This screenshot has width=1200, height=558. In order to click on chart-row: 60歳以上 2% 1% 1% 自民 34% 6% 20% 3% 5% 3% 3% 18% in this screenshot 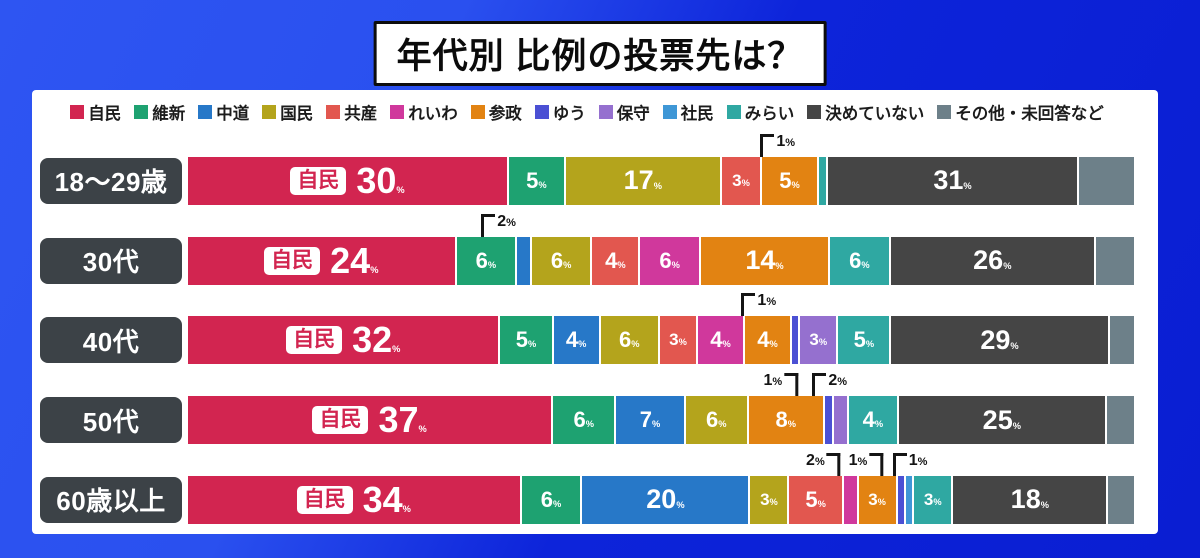, I will do `click(587, 484)`.